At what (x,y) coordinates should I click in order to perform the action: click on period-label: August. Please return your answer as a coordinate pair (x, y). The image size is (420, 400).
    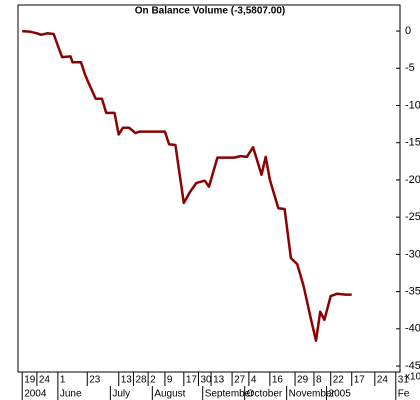
    Looking at the image, I should click on (169, 394).